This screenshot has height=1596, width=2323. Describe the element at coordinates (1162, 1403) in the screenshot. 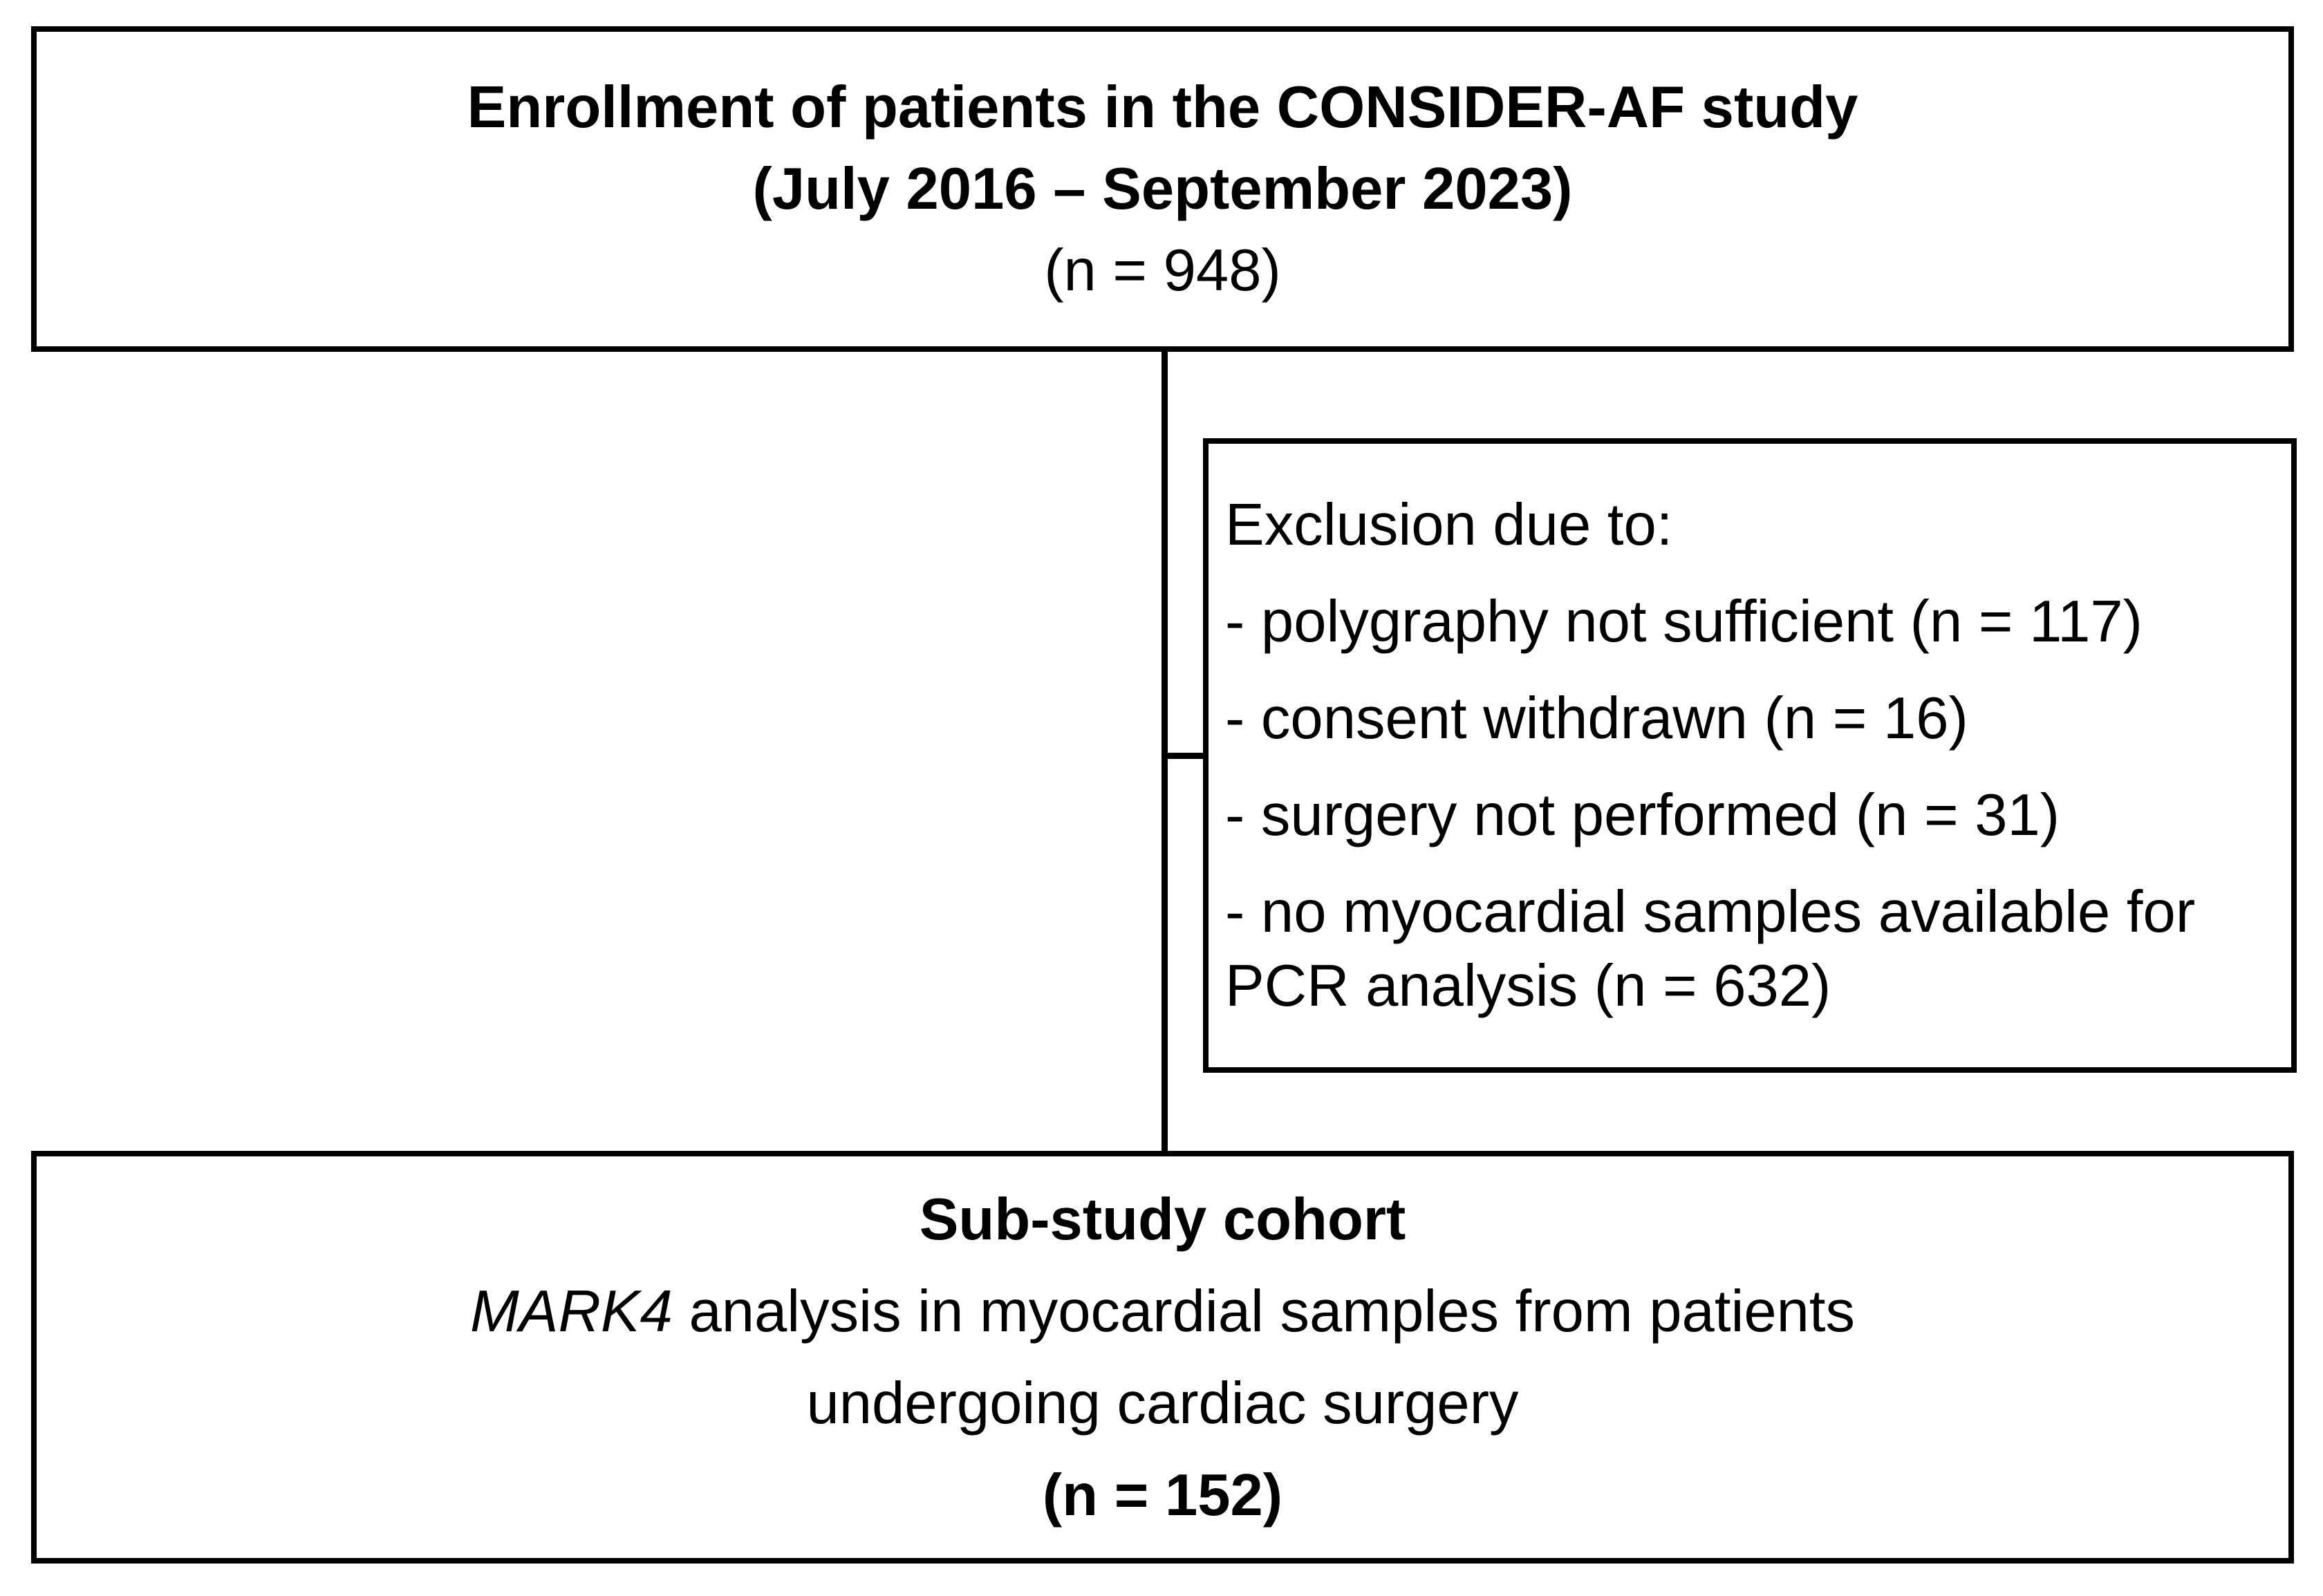

I see `substudy-description-line2: undergoing cardiac surgery` at that location.